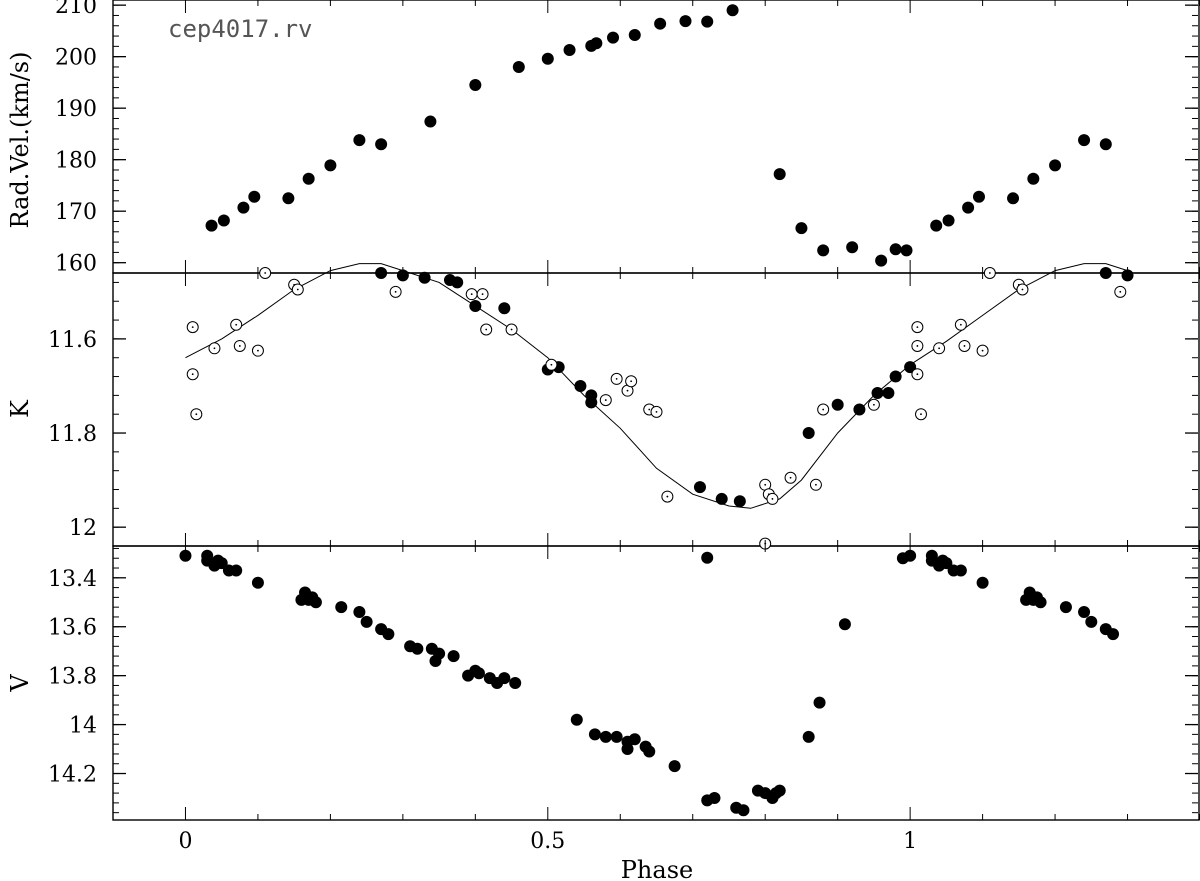 Image resolution: width=1200 pixels, height=881 pixels. Describe the element at coordinates (72, 579) in the screenshot. I see `V-ytick-label: 13.4` at that location.